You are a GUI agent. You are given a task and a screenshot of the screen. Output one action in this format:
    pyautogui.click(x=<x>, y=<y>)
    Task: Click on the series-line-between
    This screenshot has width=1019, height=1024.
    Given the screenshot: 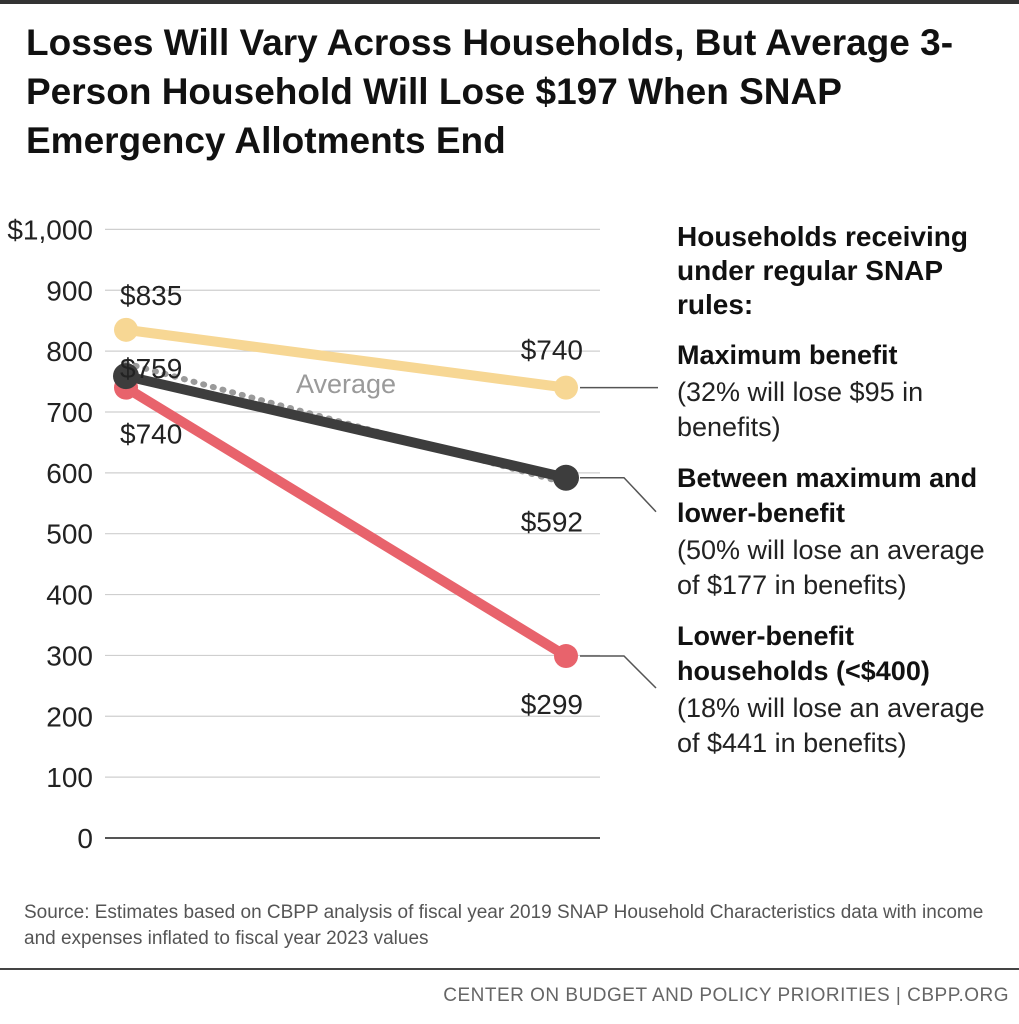 What is the action you would take?
    pyautogui.click(x=346, y=427)
    